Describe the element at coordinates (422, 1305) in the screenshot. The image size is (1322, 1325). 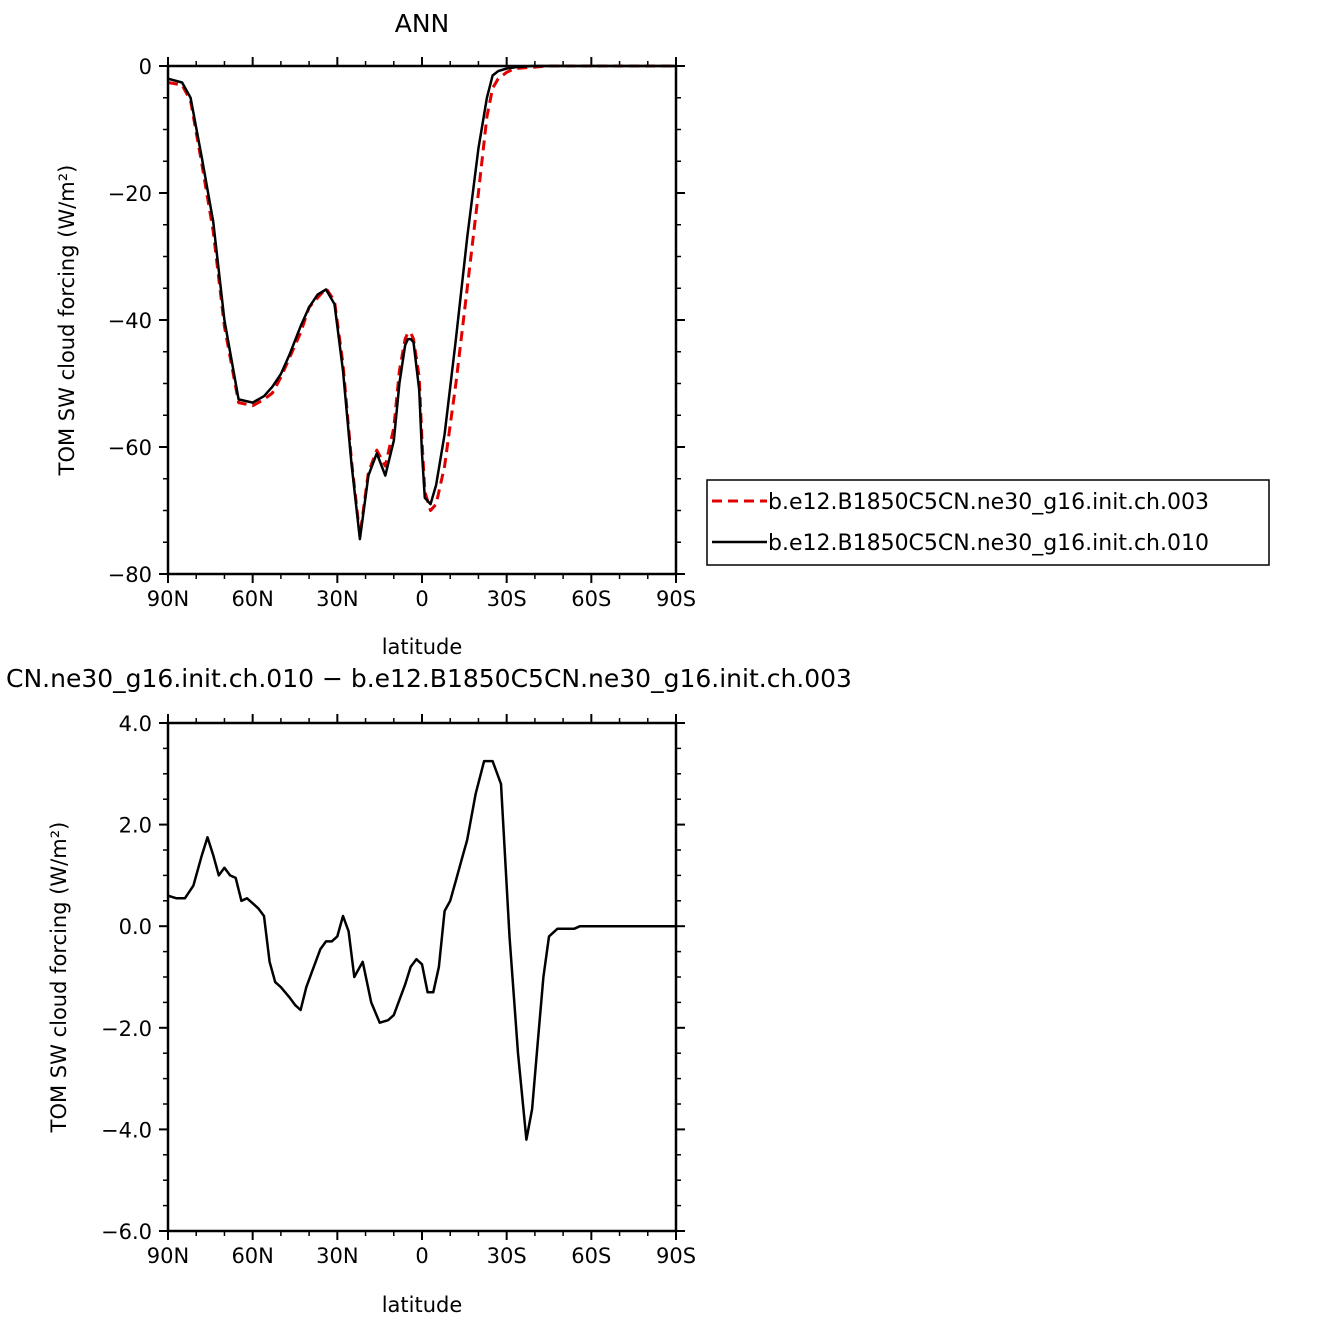
I see `bottom-x-axis-label: latitude` at that location.